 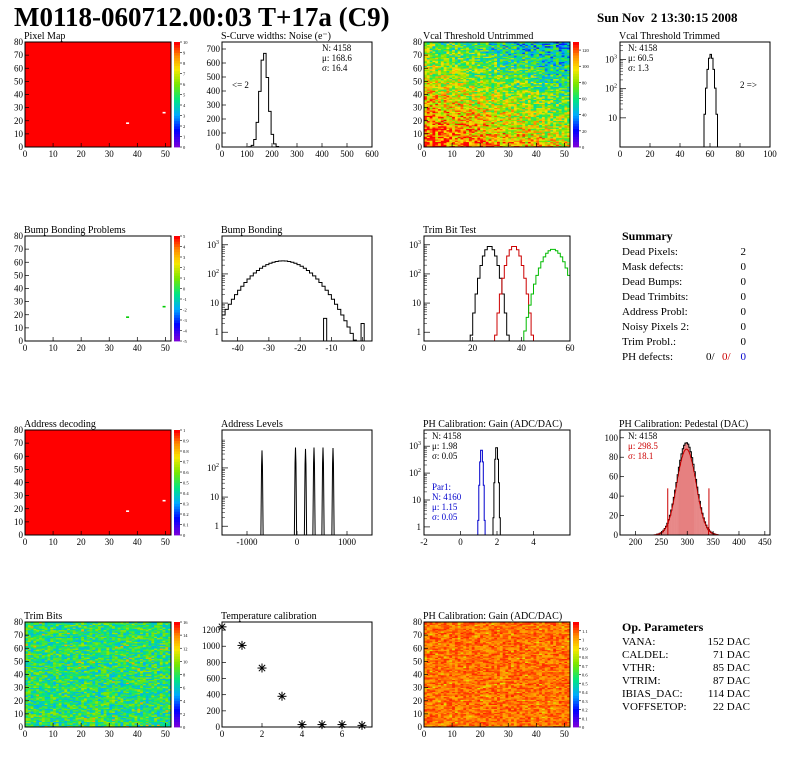 I want to click on palette-cell, so click(x=177, y=314).